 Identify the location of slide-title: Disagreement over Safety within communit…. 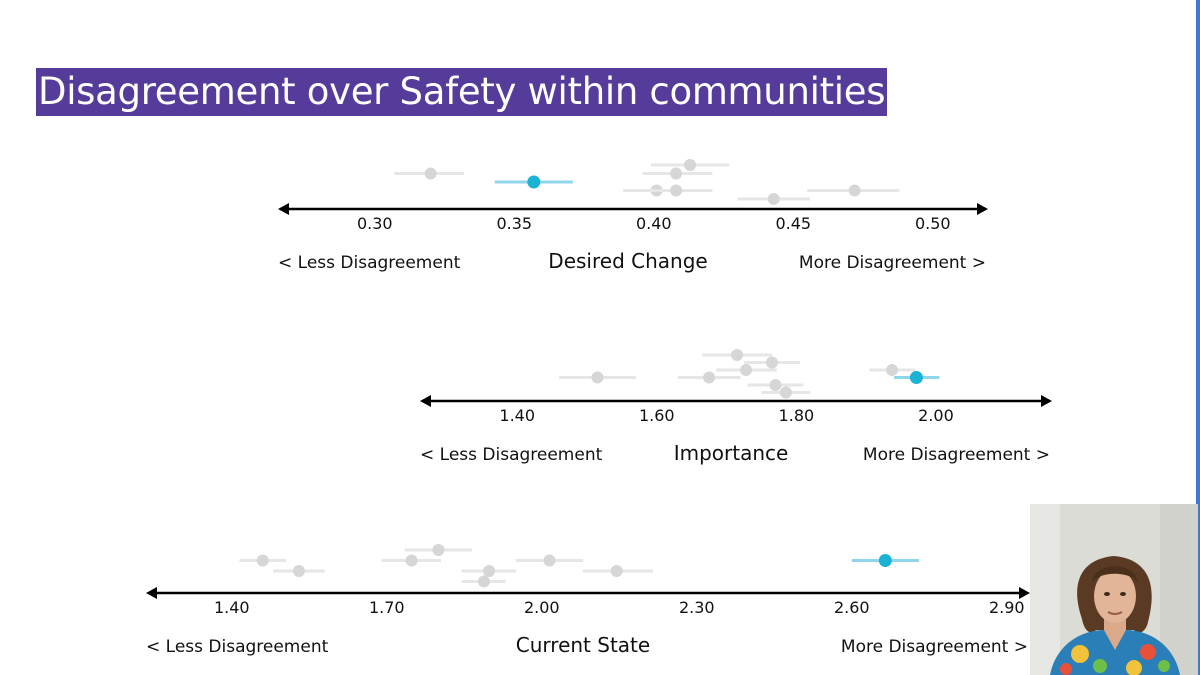
(462, 92).